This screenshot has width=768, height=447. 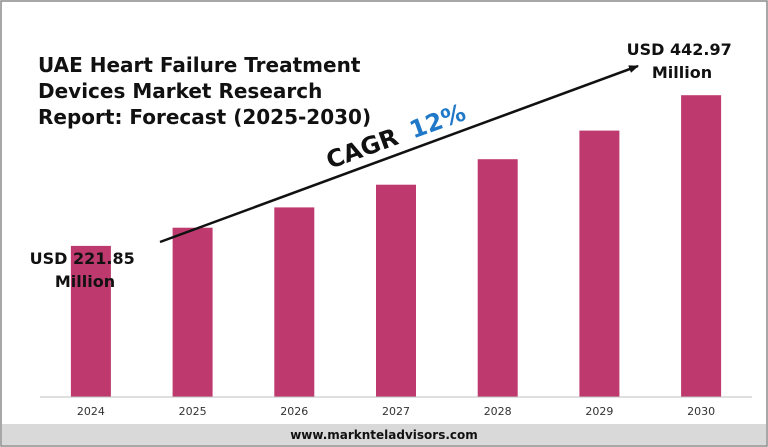 I want to click on start-value-label: USD 221.85 Million, so click(x=85, y=270).